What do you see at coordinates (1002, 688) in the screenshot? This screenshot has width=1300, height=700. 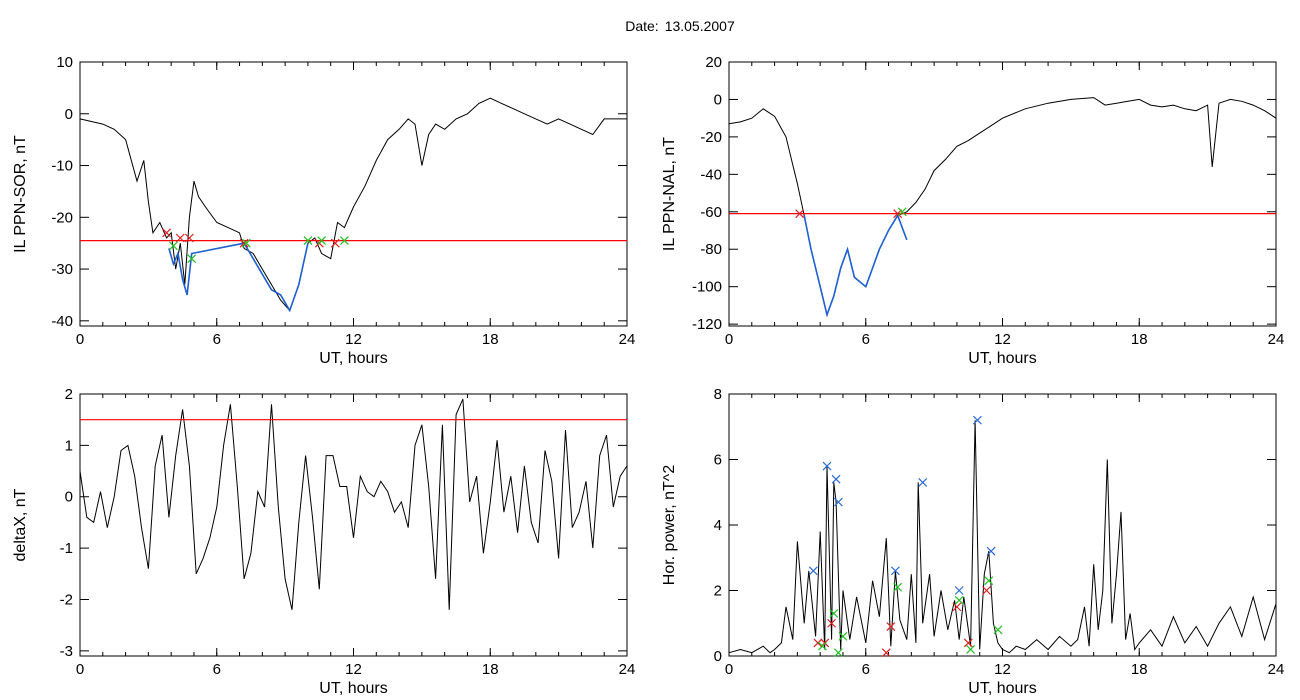 I see `power-x-axis-label: UT, hours` at bounding box center [1002, 688].